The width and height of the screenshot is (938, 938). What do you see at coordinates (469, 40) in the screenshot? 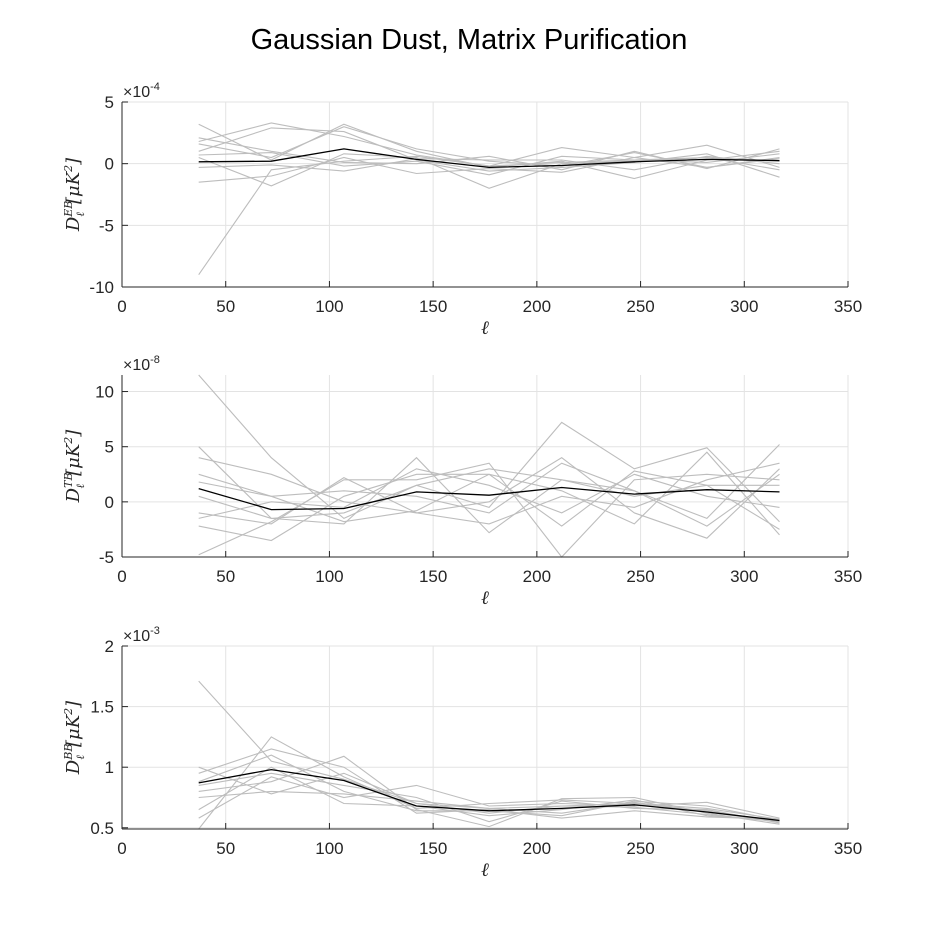
I see `figure-title: Gaussian Dust, Matrix Purification` at bounding box center [469, 40].